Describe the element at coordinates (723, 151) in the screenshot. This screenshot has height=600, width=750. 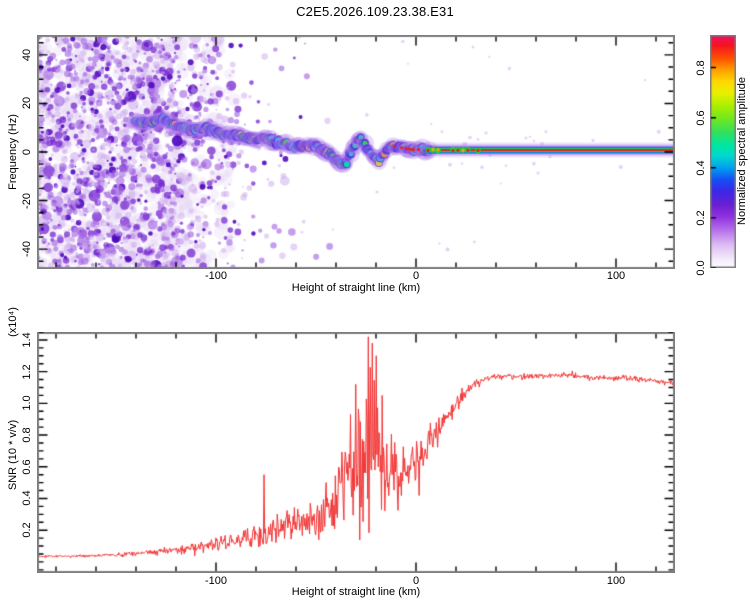
I see `colorbar` at that location.